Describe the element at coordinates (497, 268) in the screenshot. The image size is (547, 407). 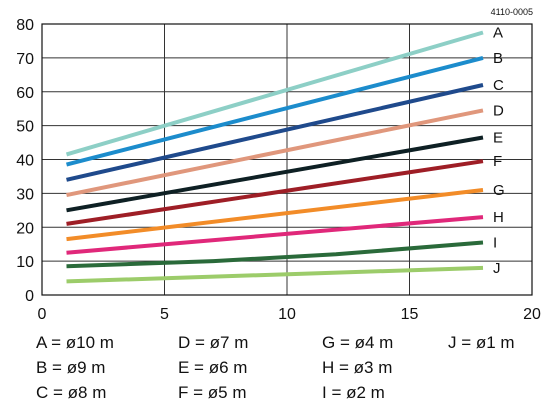
I see `series-label-j: J` at that location.